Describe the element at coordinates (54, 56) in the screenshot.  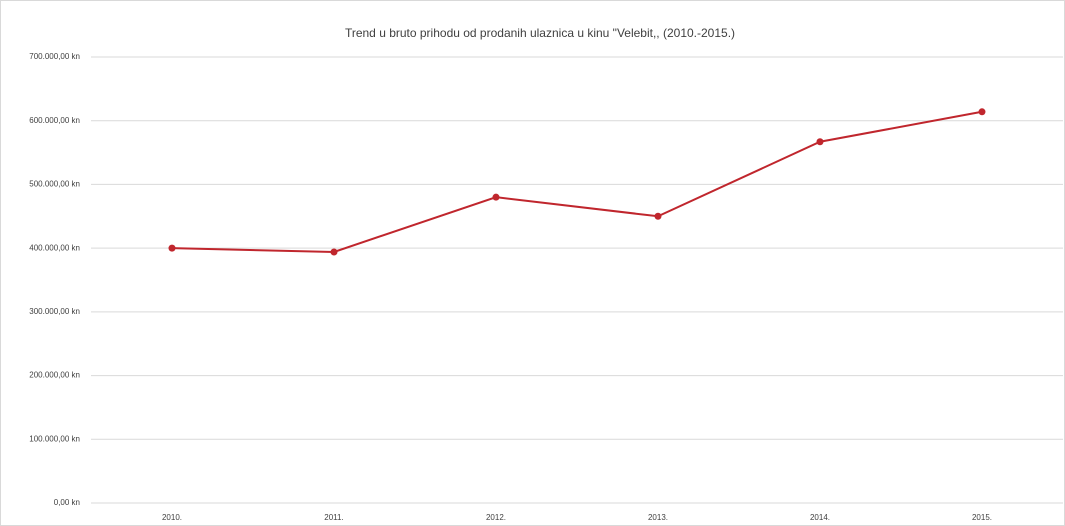
I see `y-tick-label: 700.000,00 kn` at that location.